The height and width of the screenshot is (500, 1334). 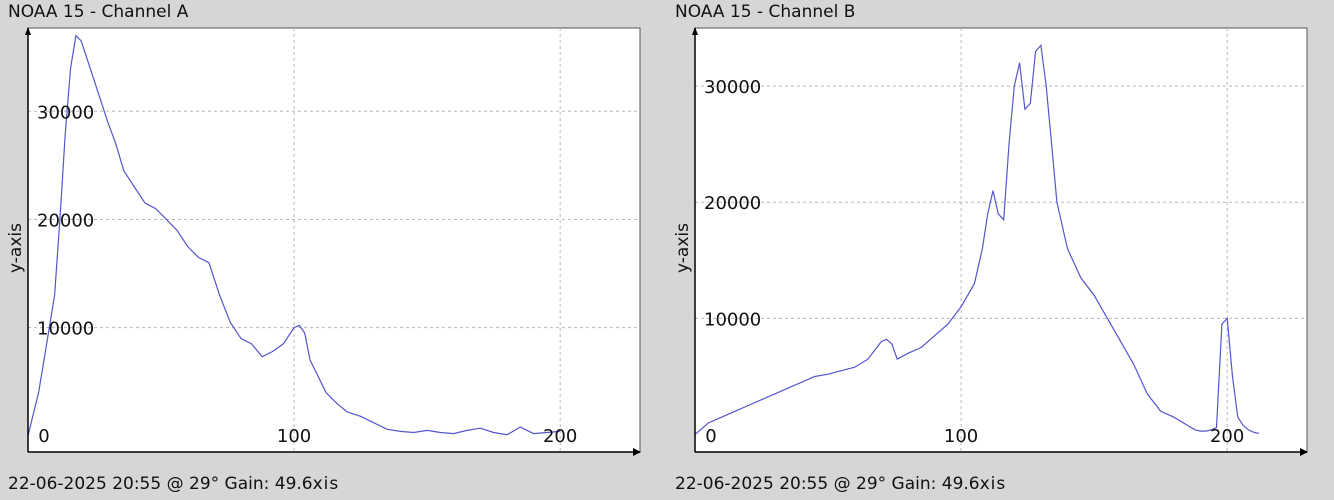 I want to click on chart-title: NOAA 15 - Channel B, so click(x=765, y=12).